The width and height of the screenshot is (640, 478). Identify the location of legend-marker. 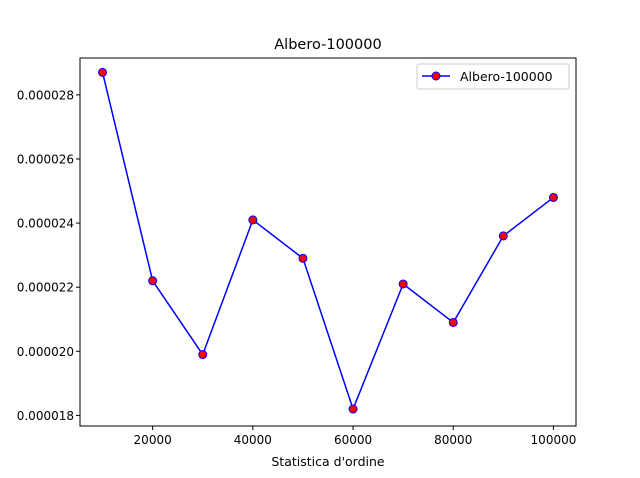
(436, 76).